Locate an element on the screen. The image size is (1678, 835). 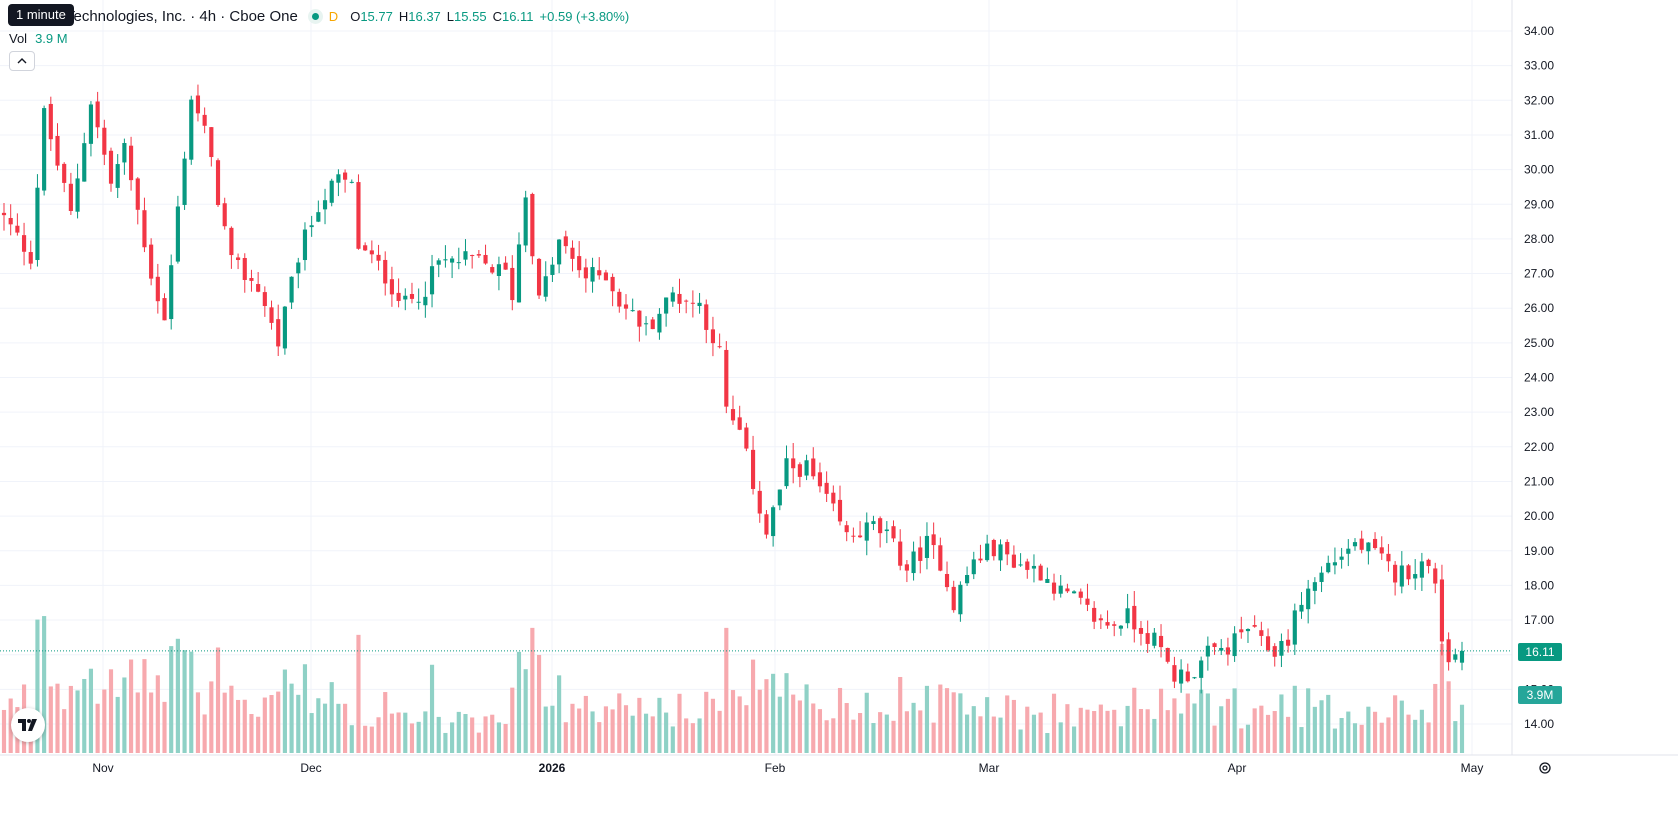
symbol-title: Technologies, Inc. · 4h · Cboe One is located at coordinates (182, 16).